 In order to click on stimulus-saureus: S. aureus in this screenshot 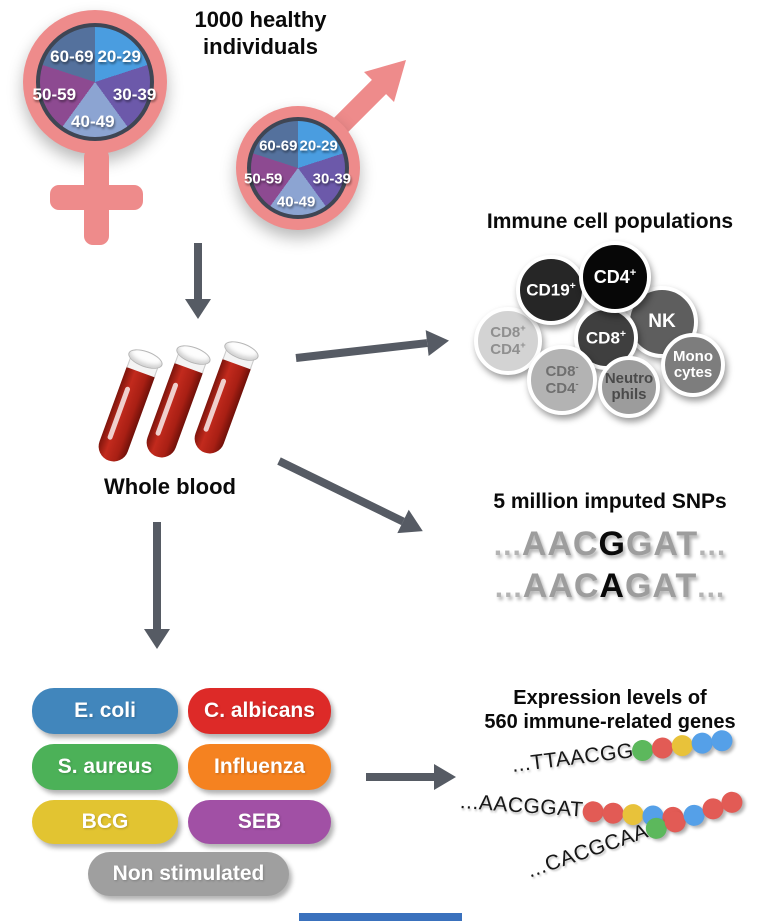, I will do `click(105, 767)`.